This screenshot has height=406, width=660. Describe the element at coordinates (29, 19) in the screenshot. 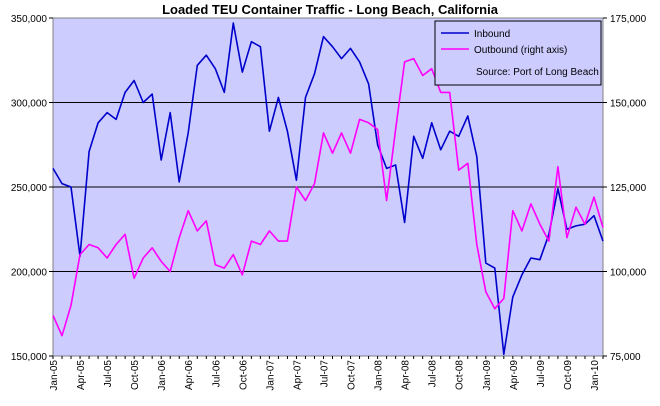

I see `left-tick-label: 350,000` at that location.